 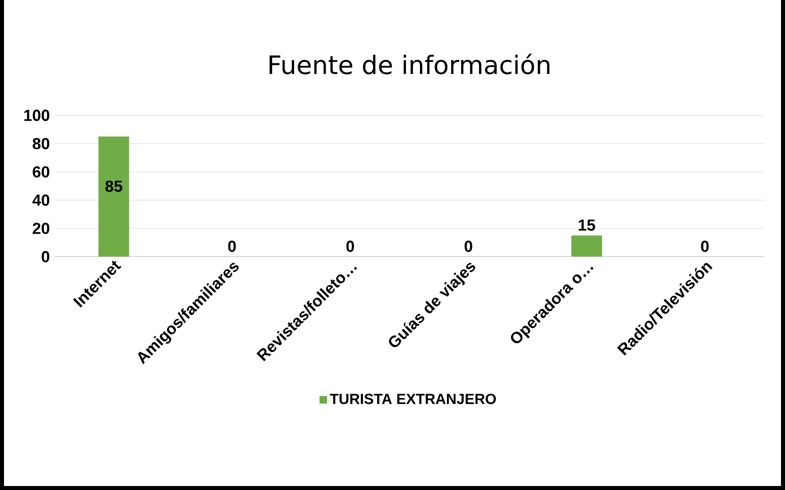 What do you see at coordinates (410, 64) in the screenshot?
I see `chart-title: Fuente de información` at bounding box center [410, 64].